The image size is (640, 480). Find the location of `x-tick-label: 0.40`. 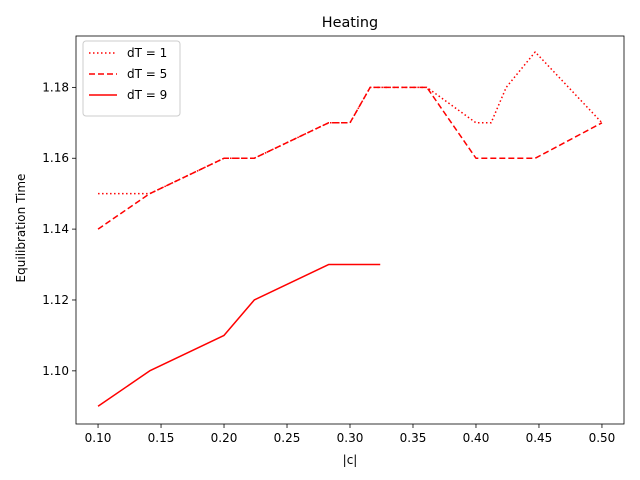

x-tick-label: 0.40 is located at coordinates (476, 438).